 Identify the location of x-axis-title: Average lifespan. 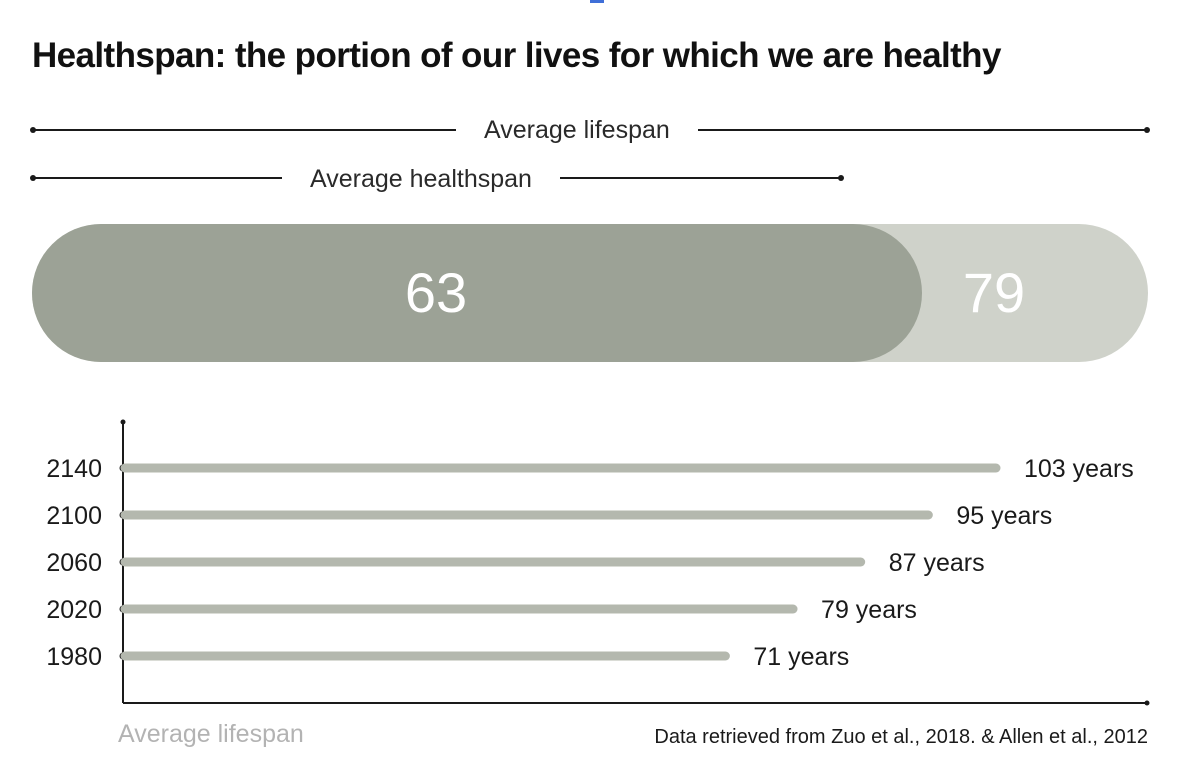
(211, 734).